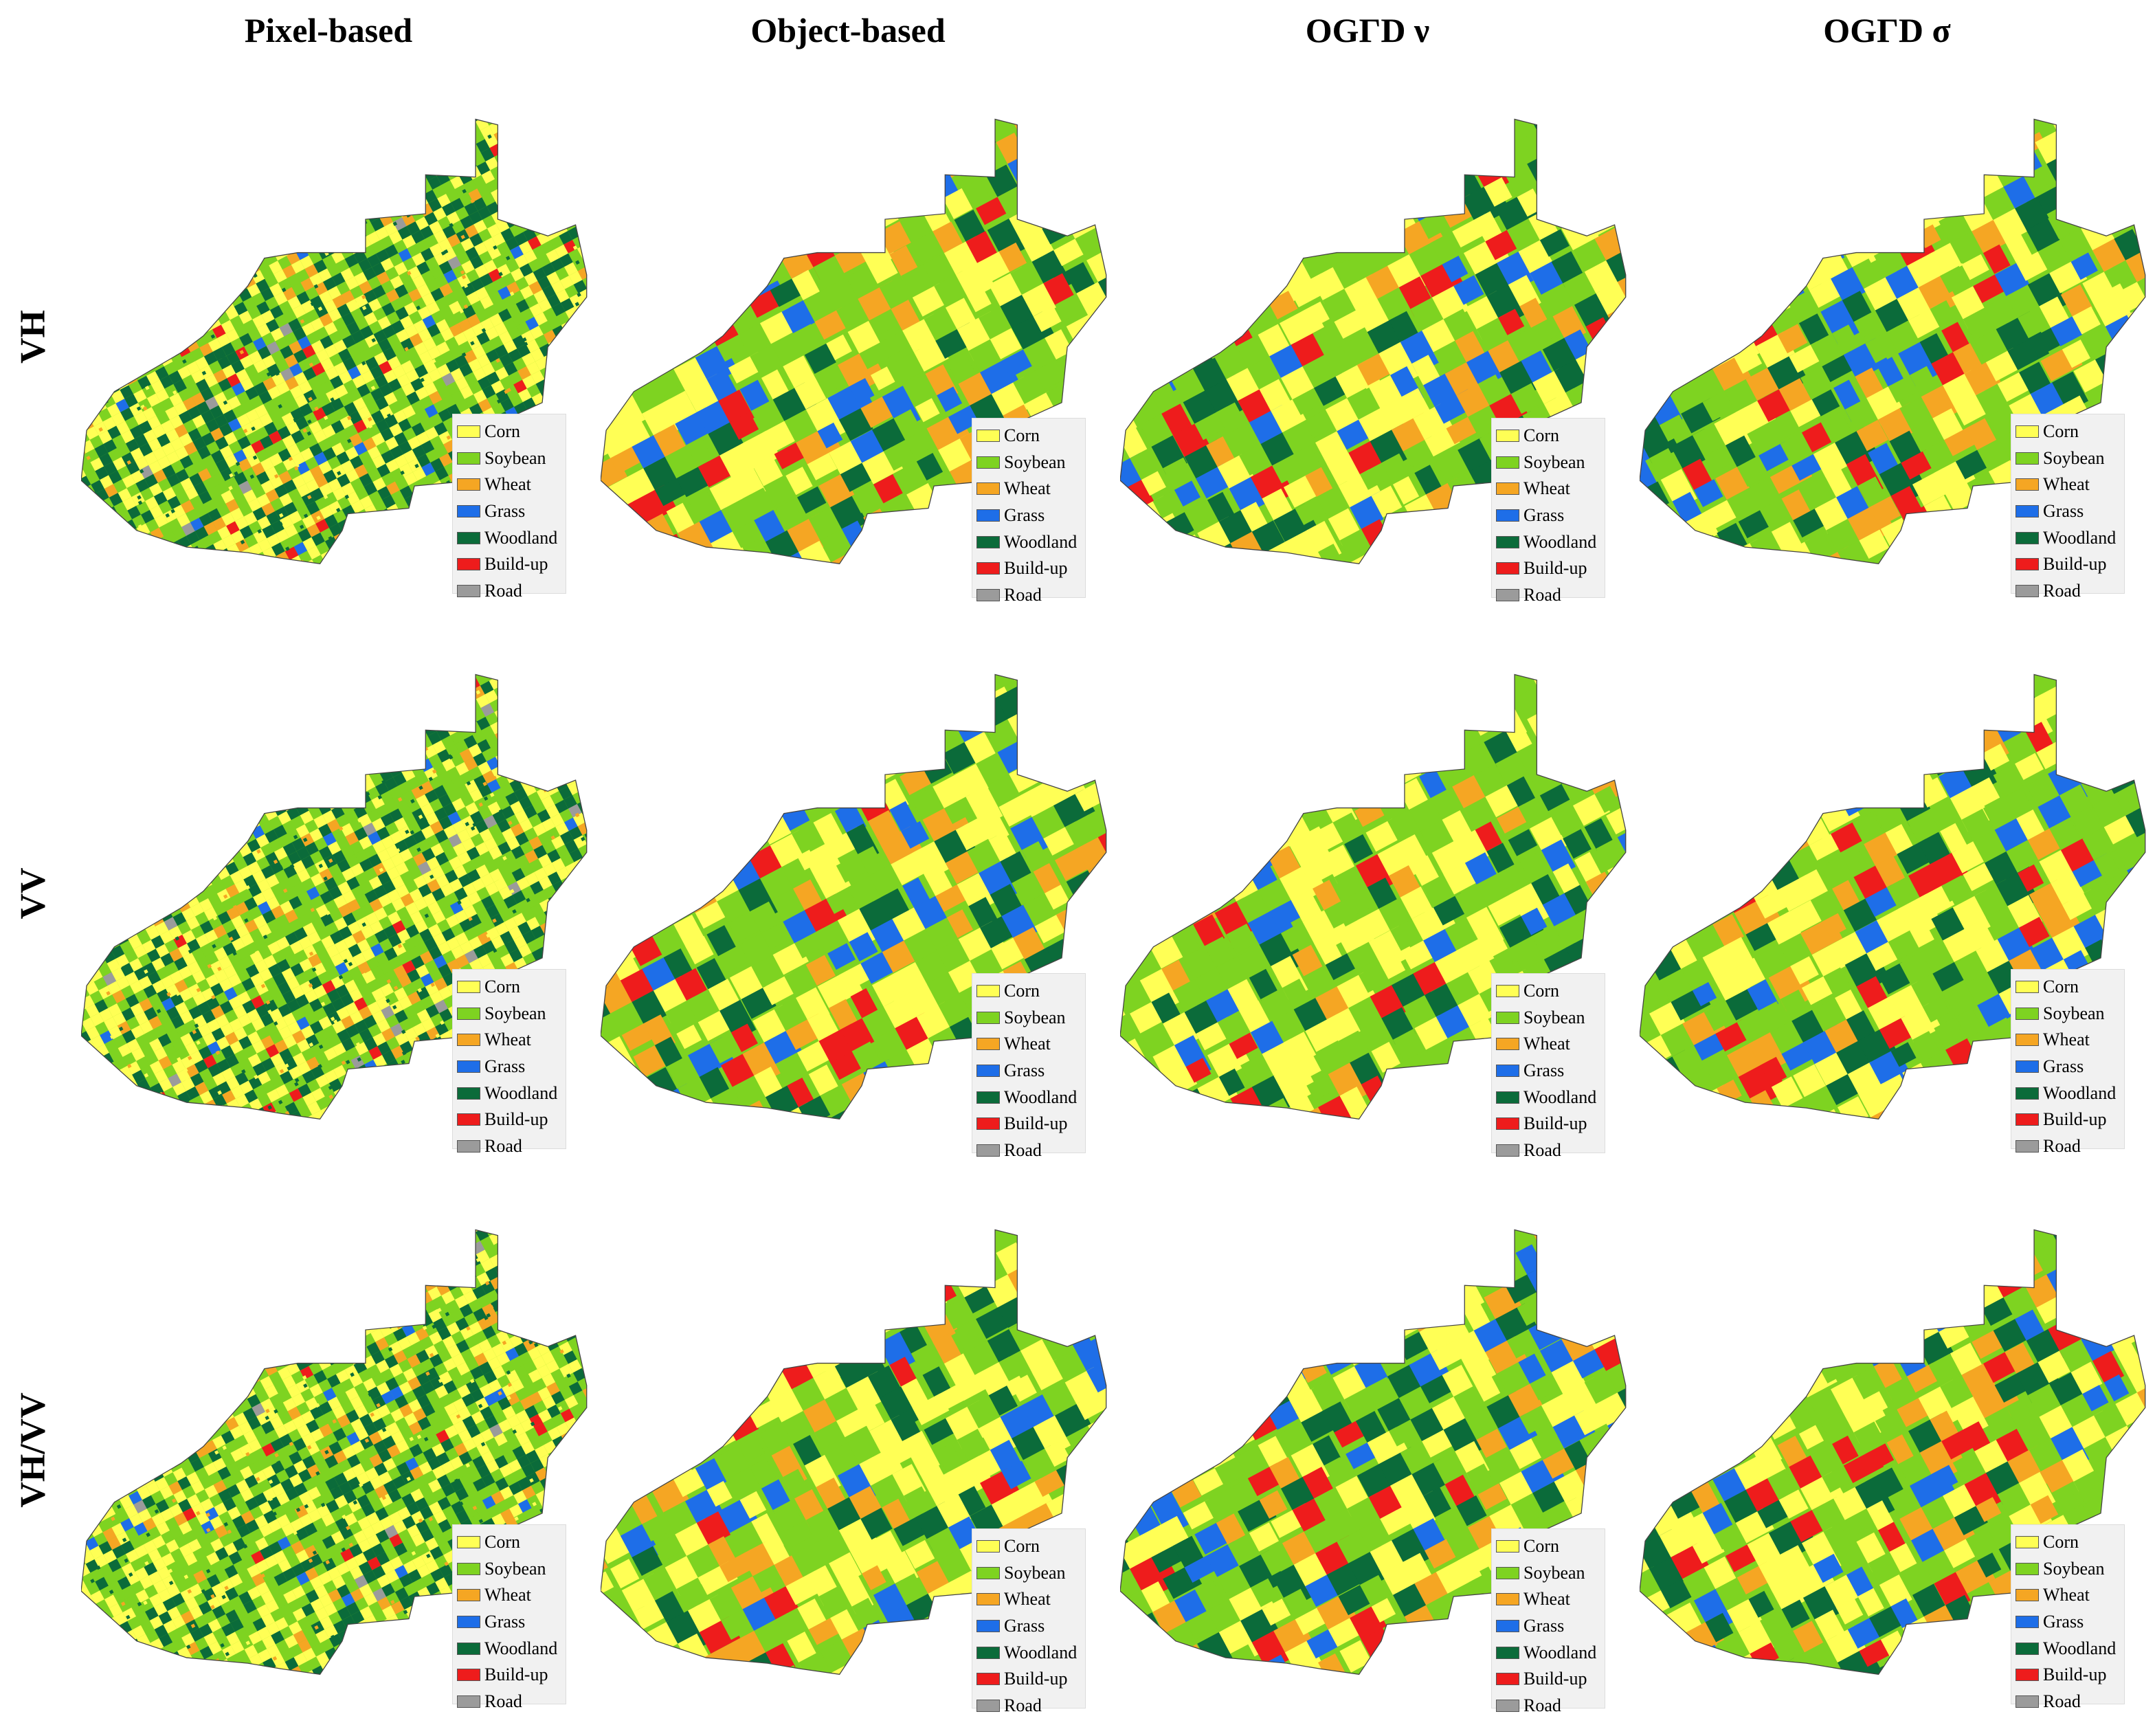  What do you see at coordinates (292, 191) in the screenshot?
I see `land-cover-patch-wheat` at bounding box center [292, 191].